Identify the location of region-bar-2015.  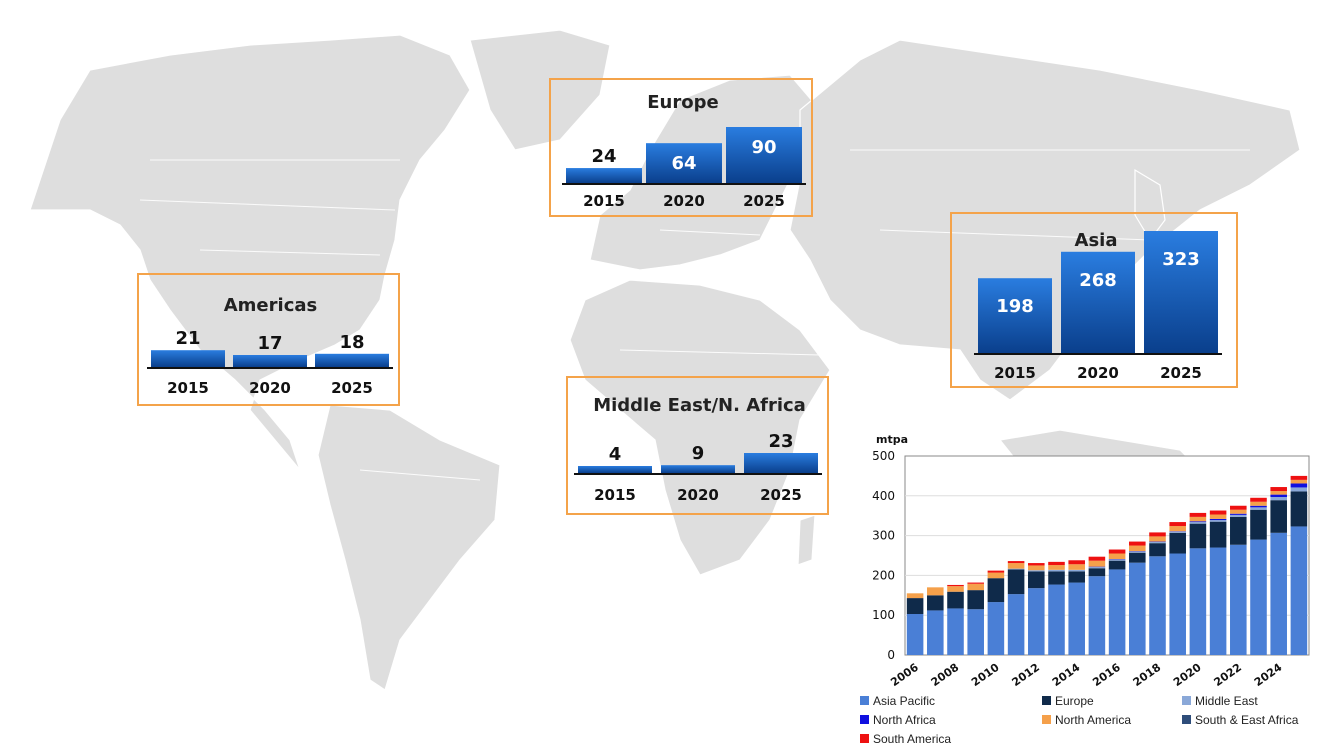
(188, 358).